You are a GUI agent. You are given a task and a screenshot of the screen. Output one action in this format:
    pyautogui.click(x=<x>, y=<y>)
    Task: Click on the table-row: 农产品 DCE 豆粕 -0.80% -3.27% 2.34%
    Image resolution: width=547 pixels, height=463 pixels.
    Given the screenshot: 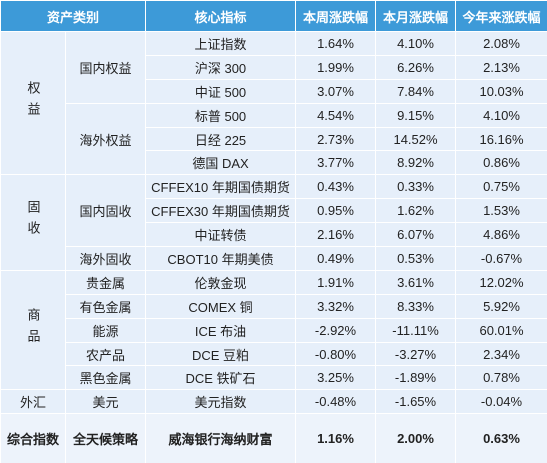 What is the action you would take?
    pyautogui.click(x=274, y=354)
    